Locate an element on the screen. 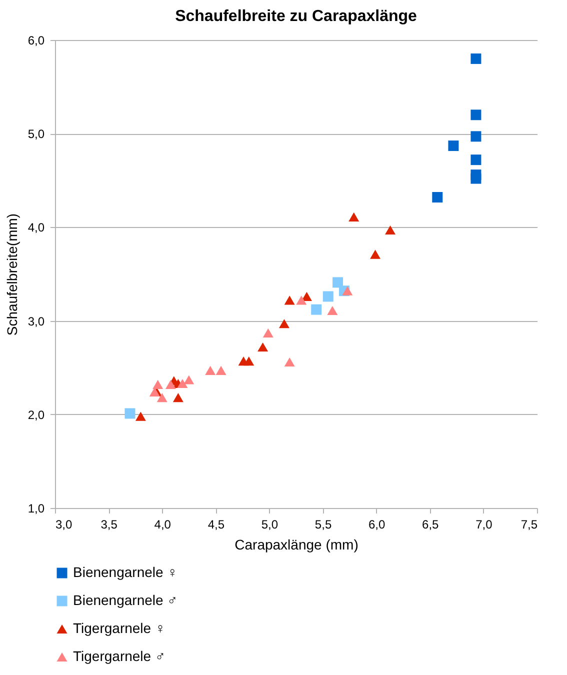  x-tick-label: 4,5 is located at coordinates (216, 525).